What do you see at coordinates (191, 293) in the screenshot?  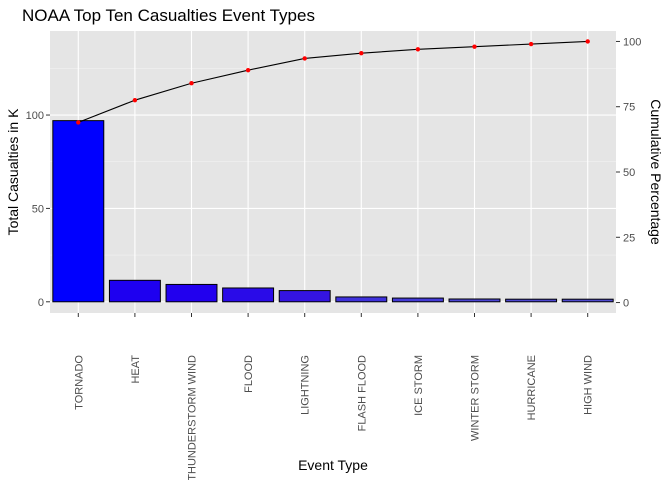 I see `bar-thunderstorm-wind` at bounding box center [191, 293].